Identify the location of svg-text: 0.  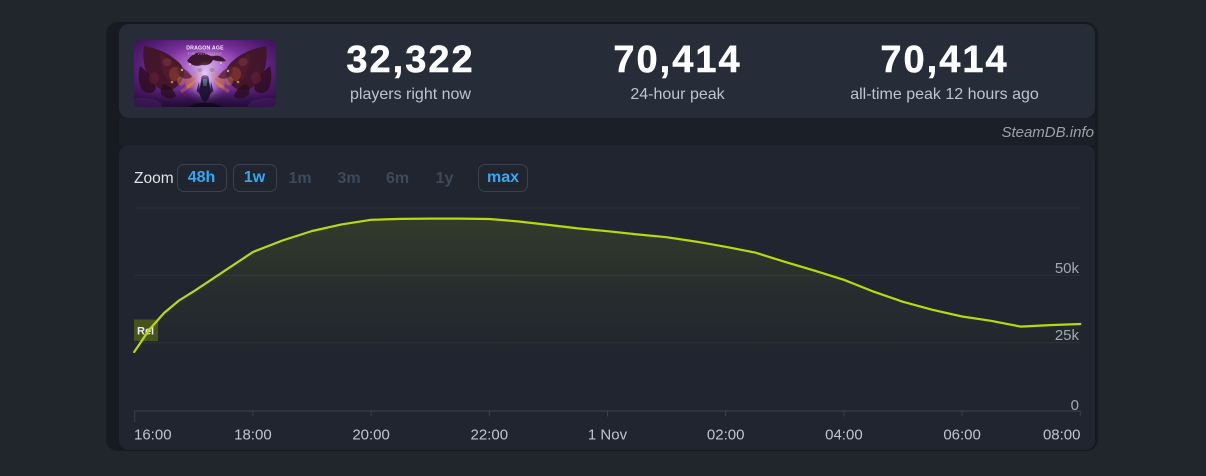
(1075, 405).